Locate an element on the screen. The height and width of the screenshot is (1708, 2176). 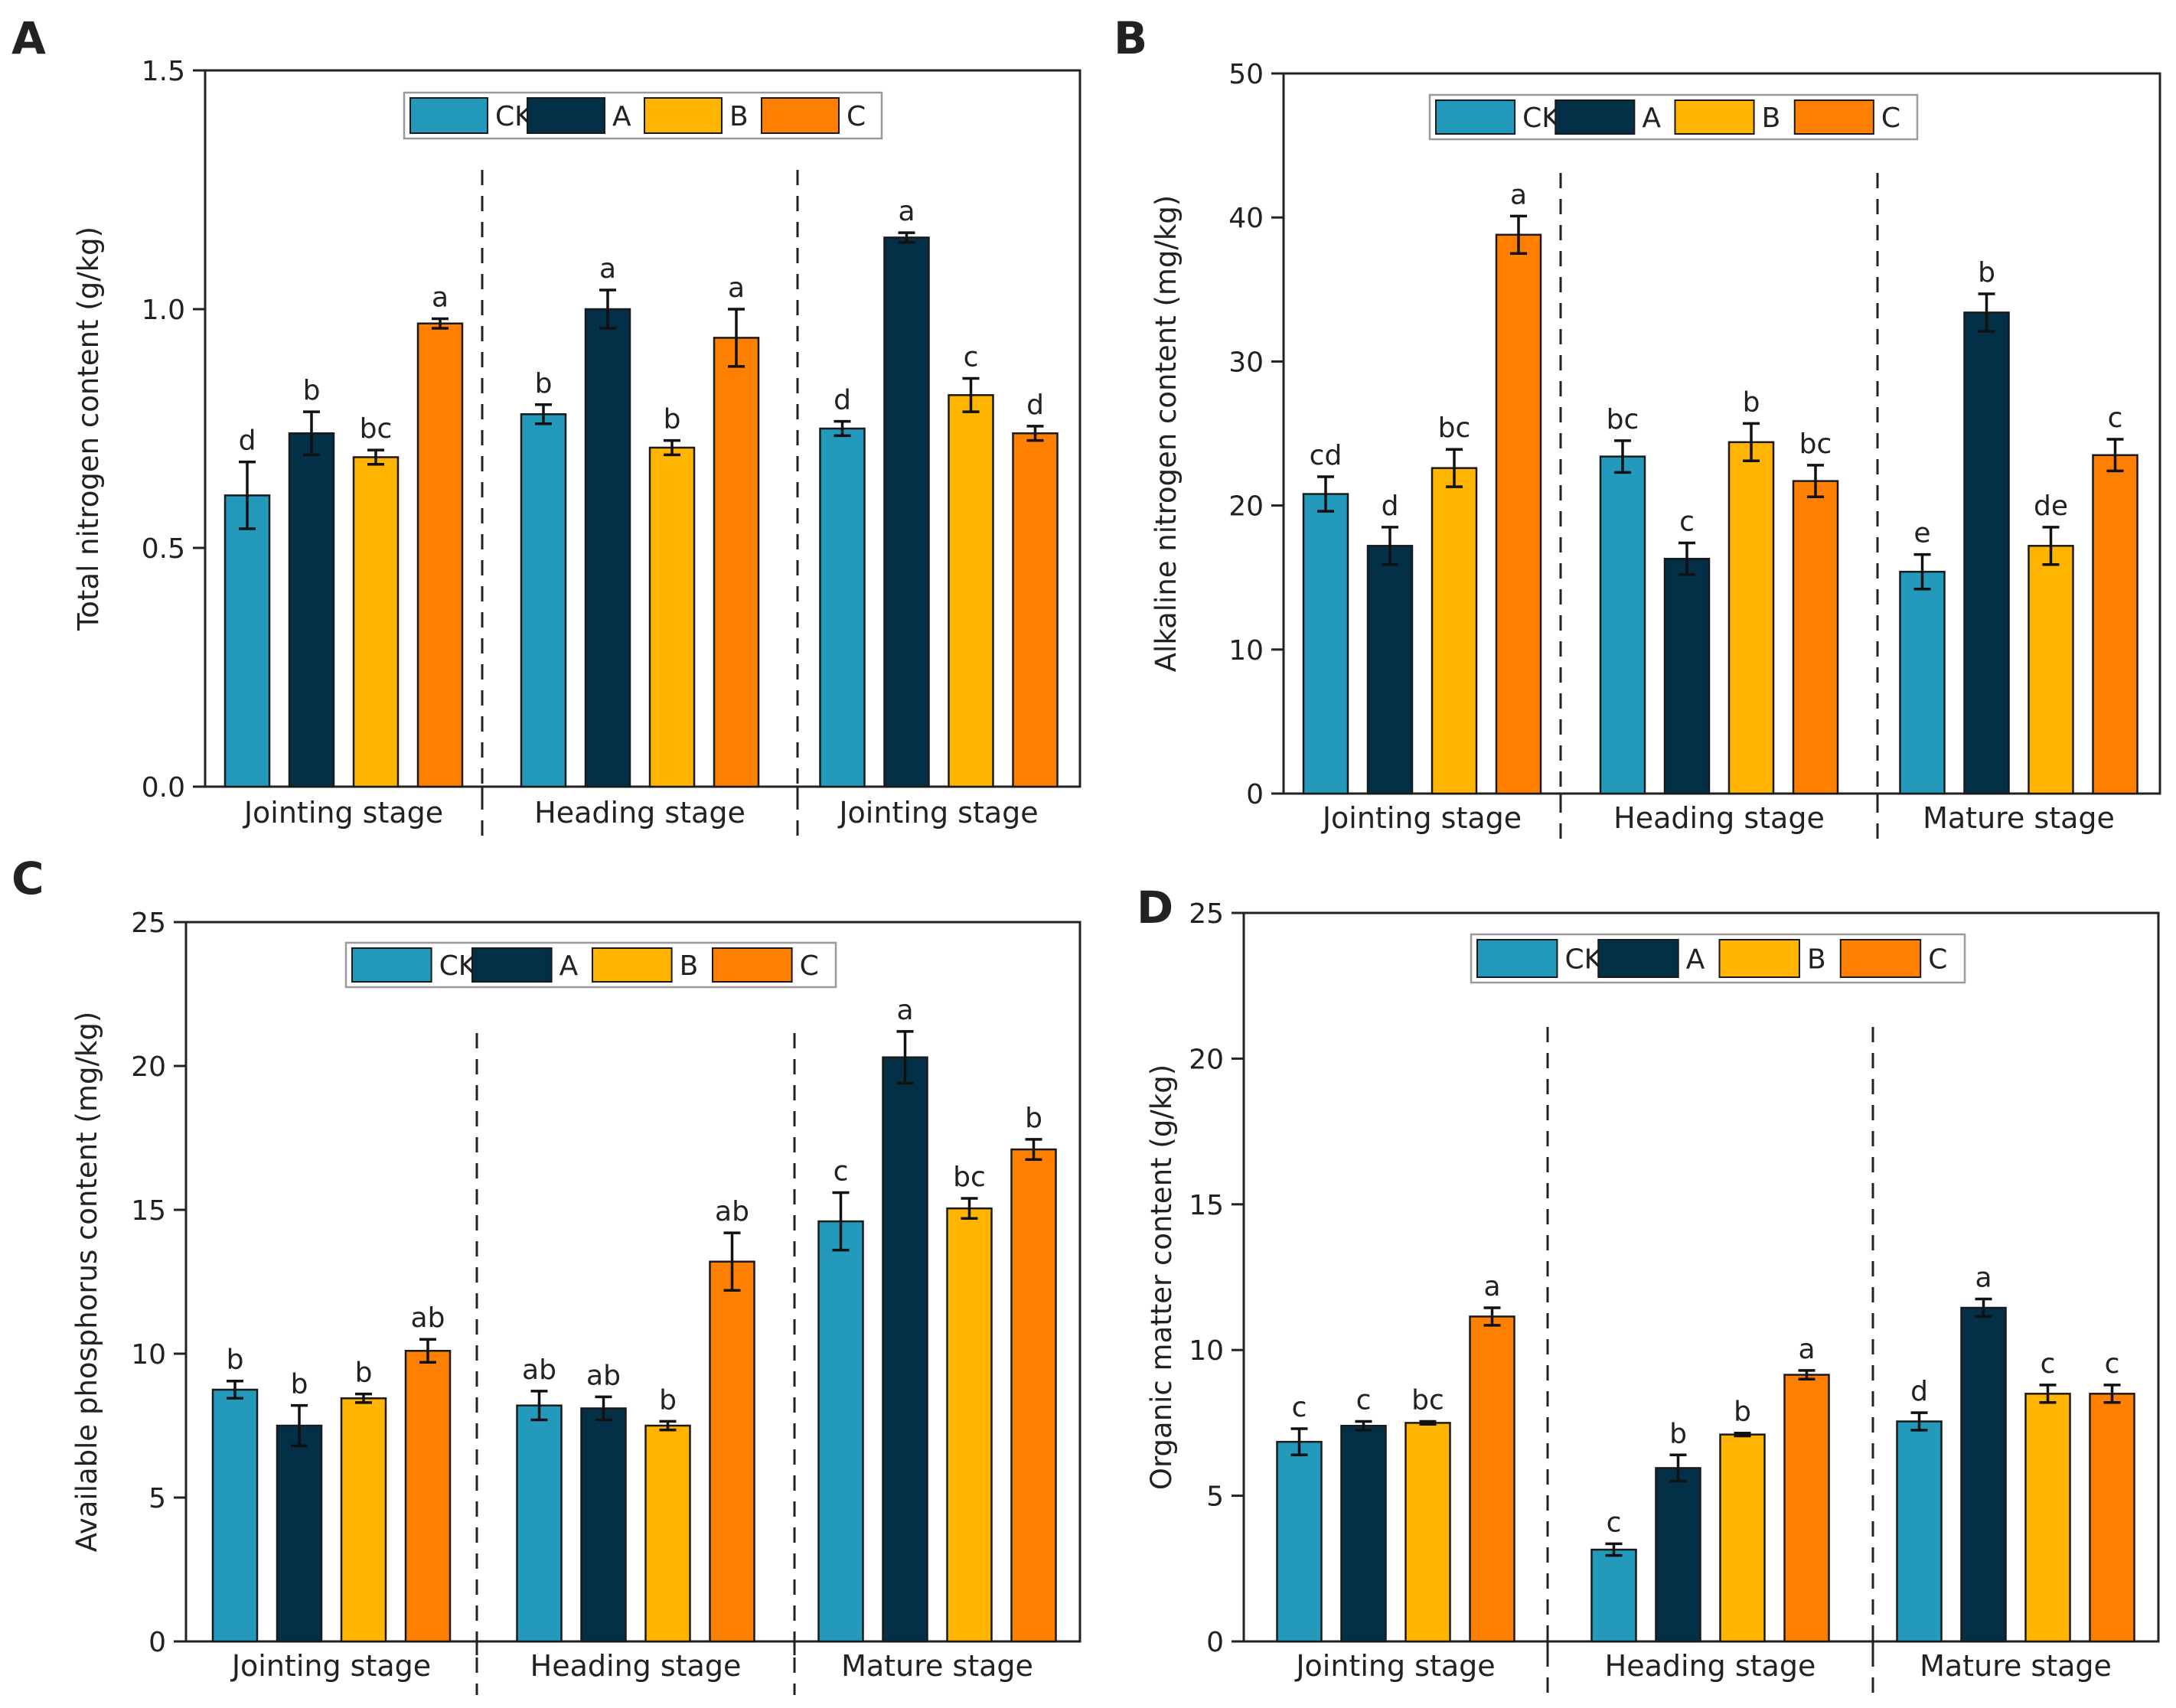
y-tick-label: 5 is located at coordinates (157, 1498).